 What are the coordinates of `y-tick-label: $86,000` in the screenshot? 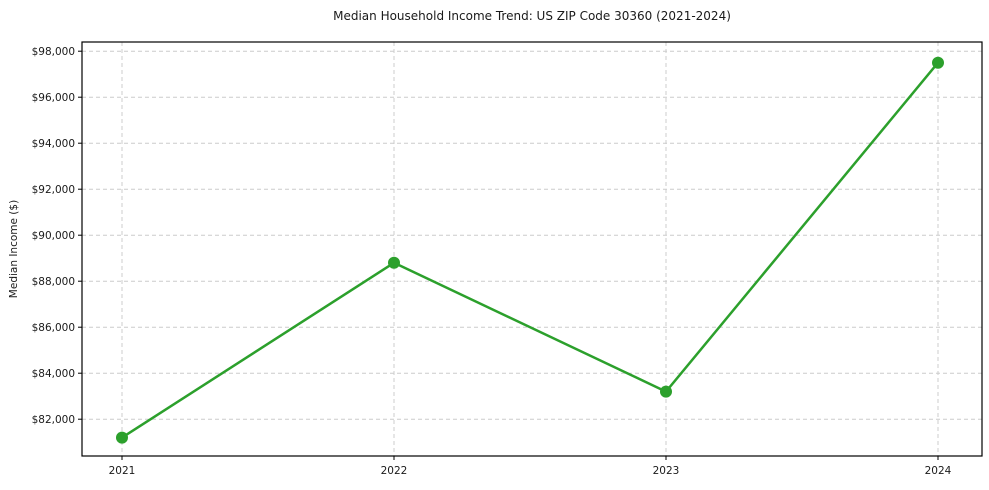 It's located at (53, 328).